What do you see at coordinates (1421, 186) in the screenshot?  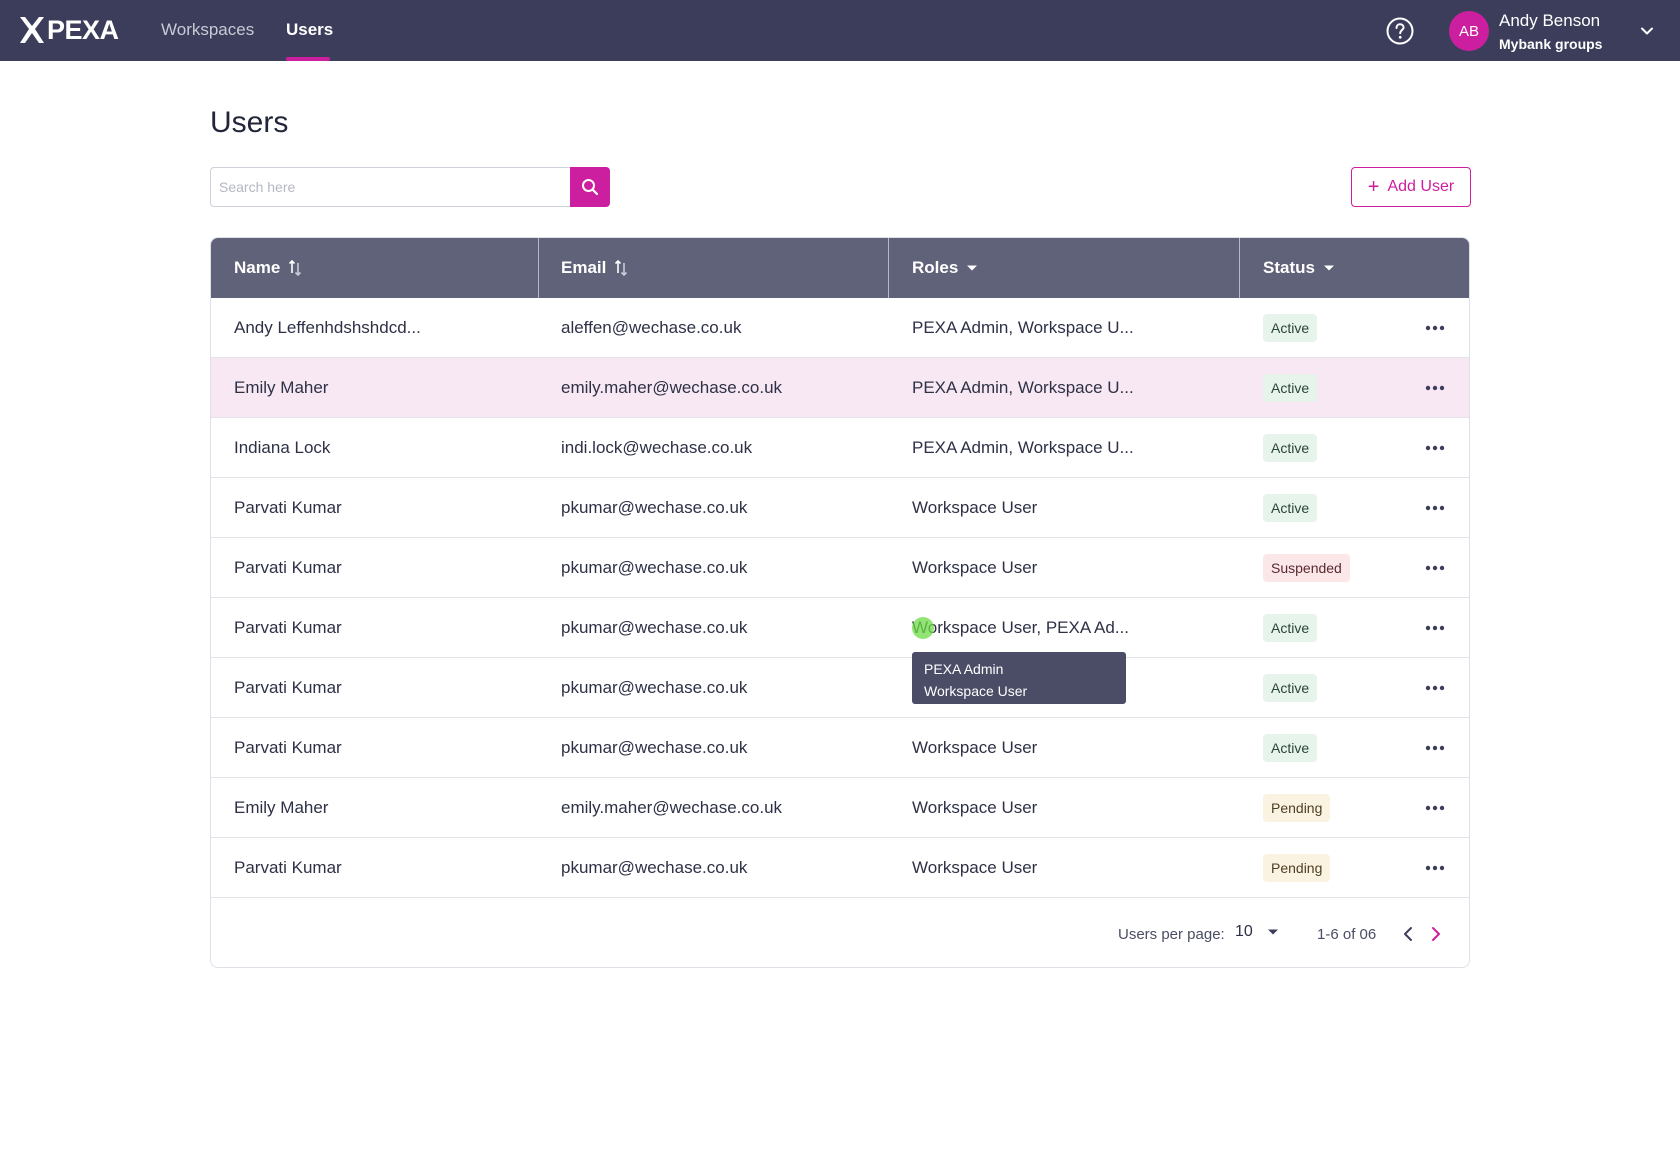 I see `add-user-label: Add User` at bounding box center [1421, 186].